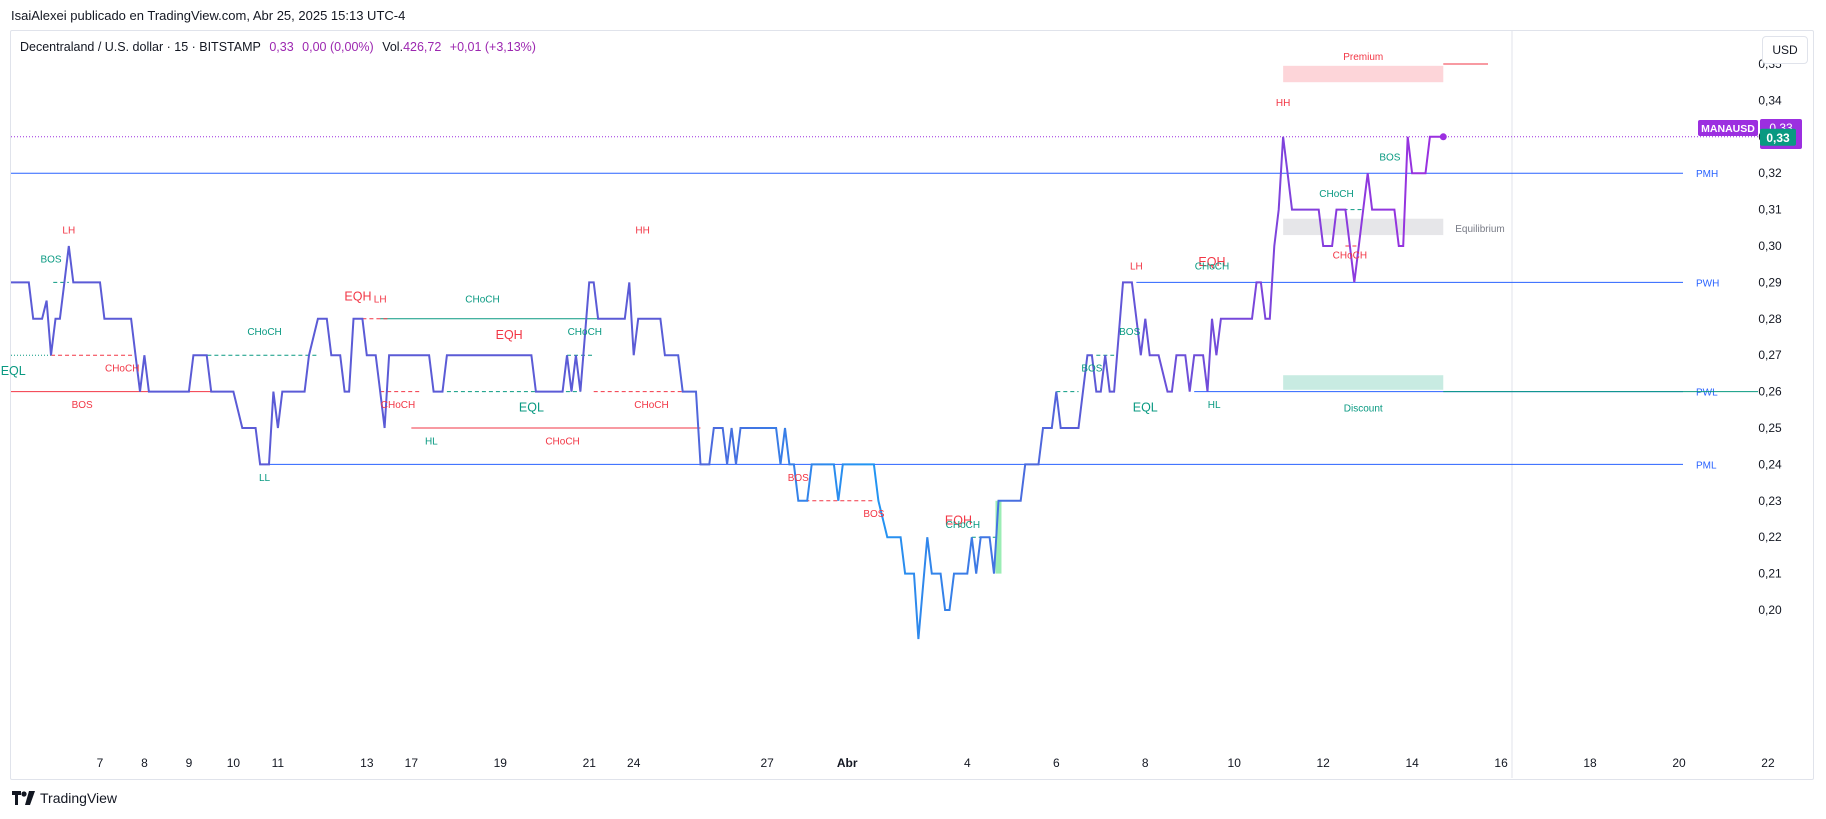 This screenshot has height=819, width=1826. What do you see at coordinates (189, 763) in the screenshot?
I see `x-tick-label: 9` at bounding box center [189, 763].